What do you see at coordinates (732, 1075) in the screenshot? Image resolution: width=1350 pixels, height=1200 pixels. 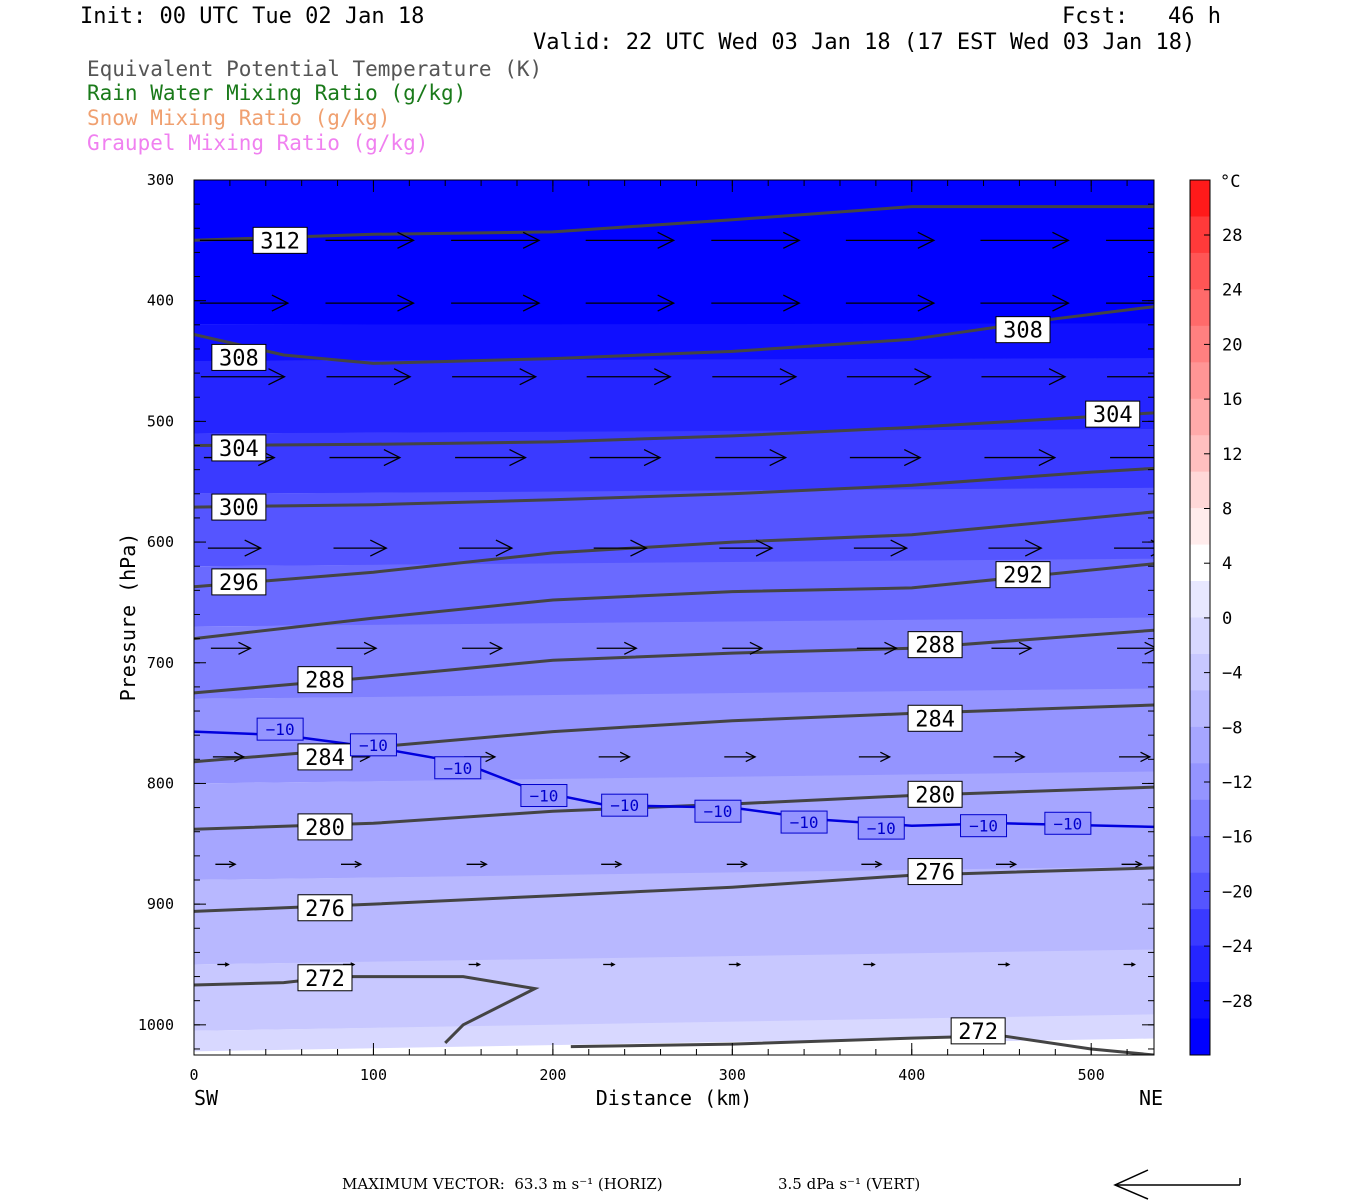 I see `x-tick-label: 300` at bounding box center [732, 1075].